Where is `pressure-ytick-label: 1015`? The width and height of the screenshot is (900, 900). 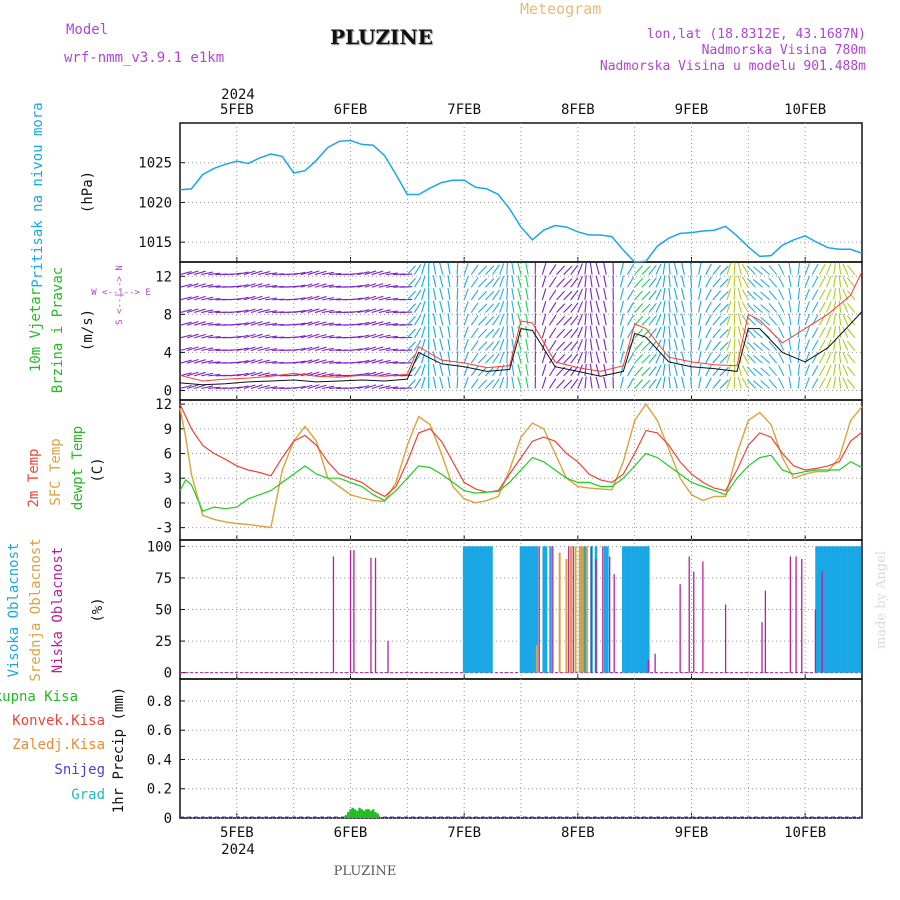 pressure-ytick-label: 1015 is located at coordinates (155, 243).